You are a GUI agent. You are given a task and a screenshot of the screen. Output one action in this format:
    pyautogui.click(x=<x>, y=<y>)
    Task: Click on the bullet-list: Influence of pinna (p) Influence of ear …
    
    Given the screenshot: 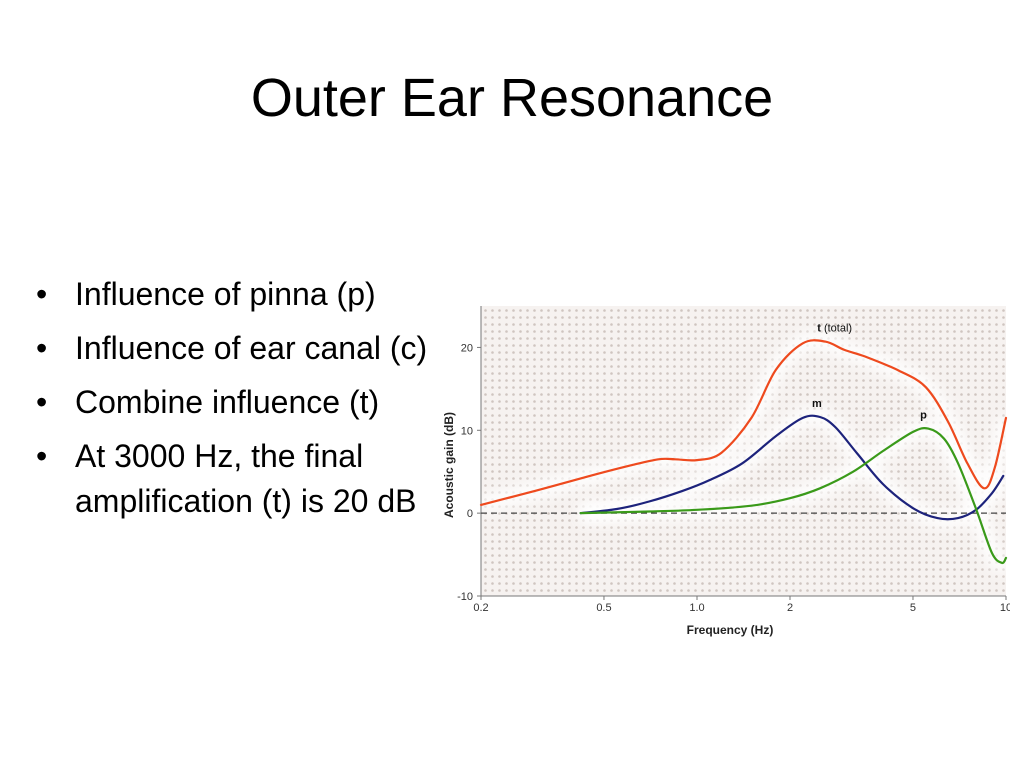 What is the action you would take?
    pyautogui.click(x=235, y=402)
    